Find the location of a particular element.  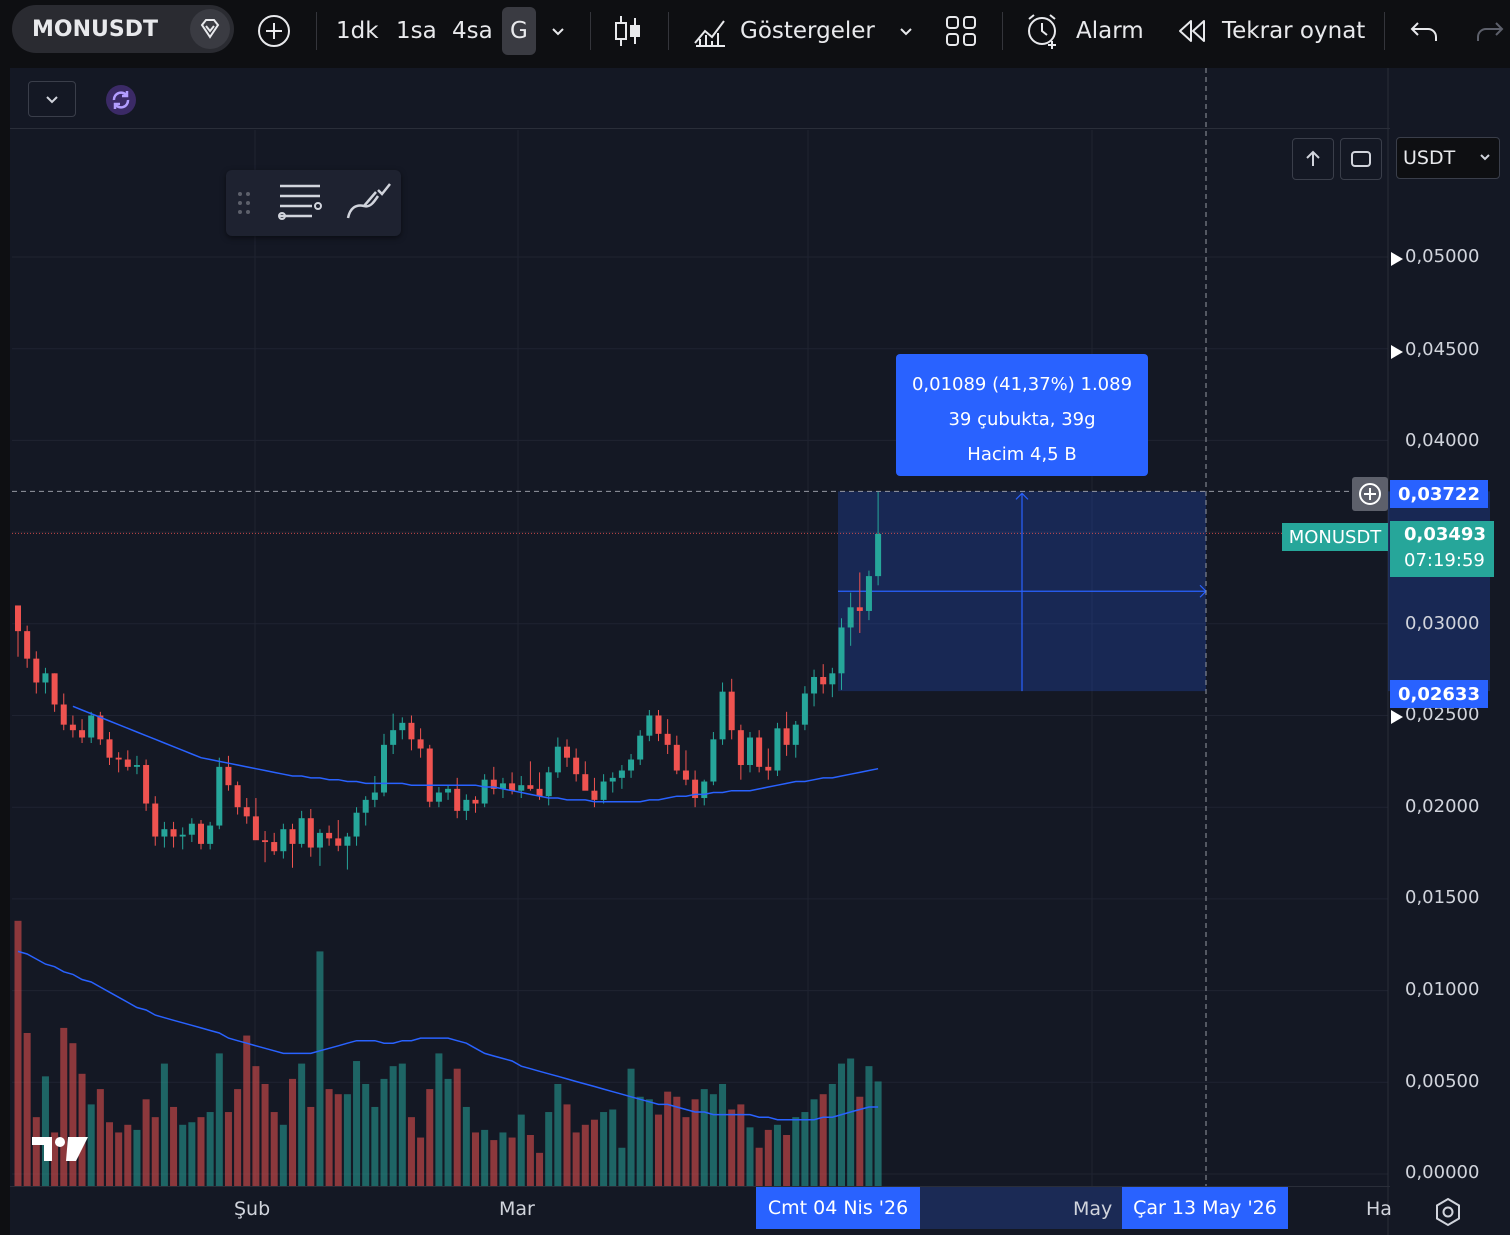

price-axis-label: 0,00000 is located at coordinates (1442, 1172).